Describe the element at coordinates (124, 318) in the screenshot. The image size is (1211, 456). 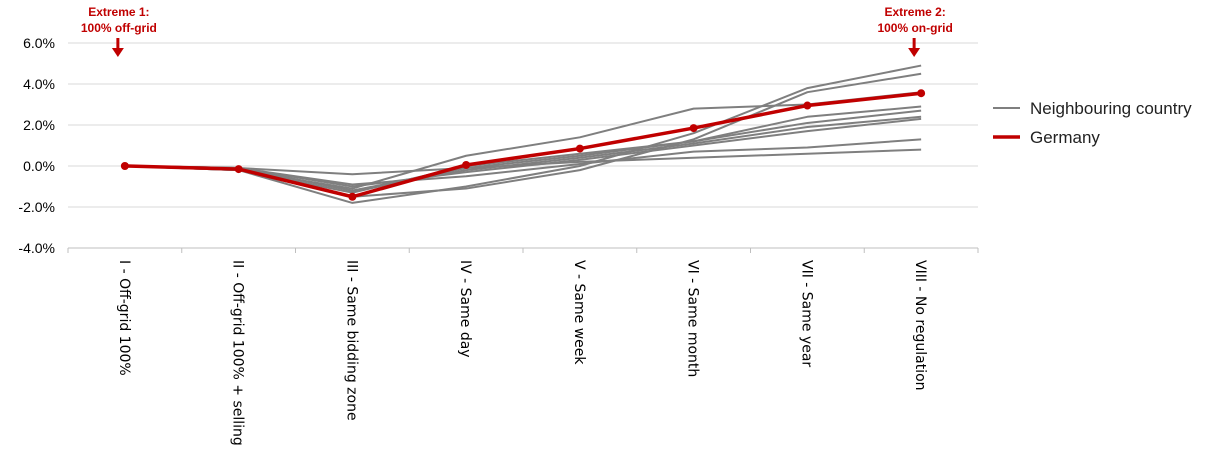
I see `x-tick-label: I - Off-grid 100%` at that location.